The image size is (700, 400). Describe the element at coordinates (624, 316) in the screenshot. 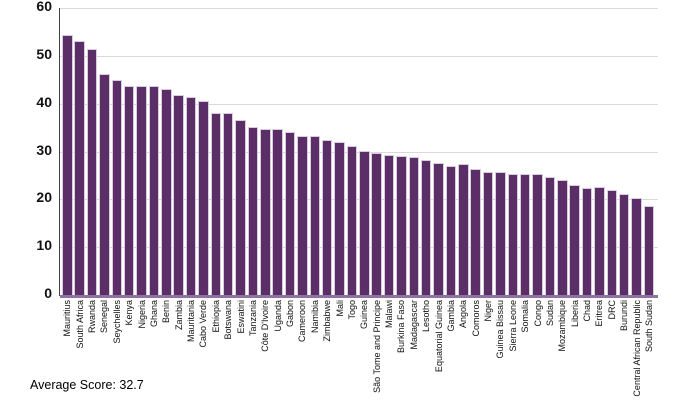

I see `x-tick-label: Burundi` at that location.